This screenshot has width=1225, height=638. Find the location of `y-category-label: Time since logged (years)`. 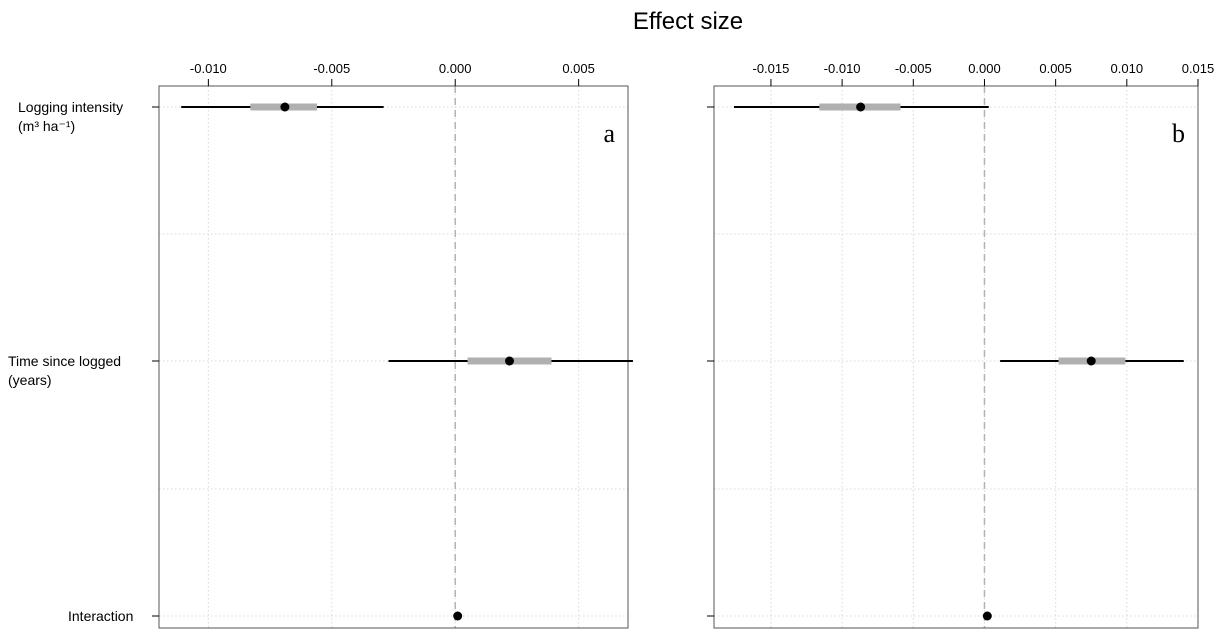

y-category-label: Time since logged (years) is located at coordinates (64, 370).